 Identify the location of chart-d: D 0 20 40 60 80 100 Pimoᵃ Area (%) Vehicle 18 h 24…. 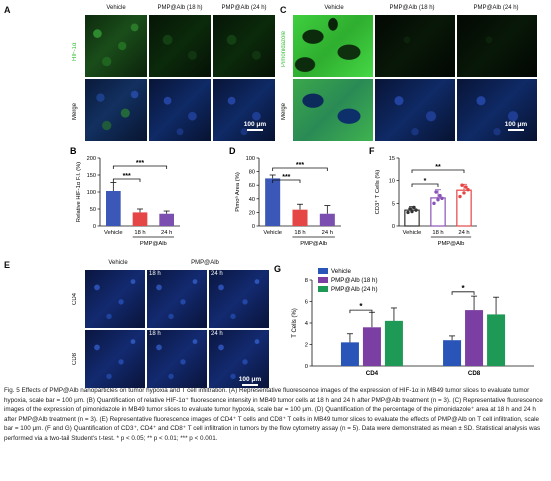
(285, 196).